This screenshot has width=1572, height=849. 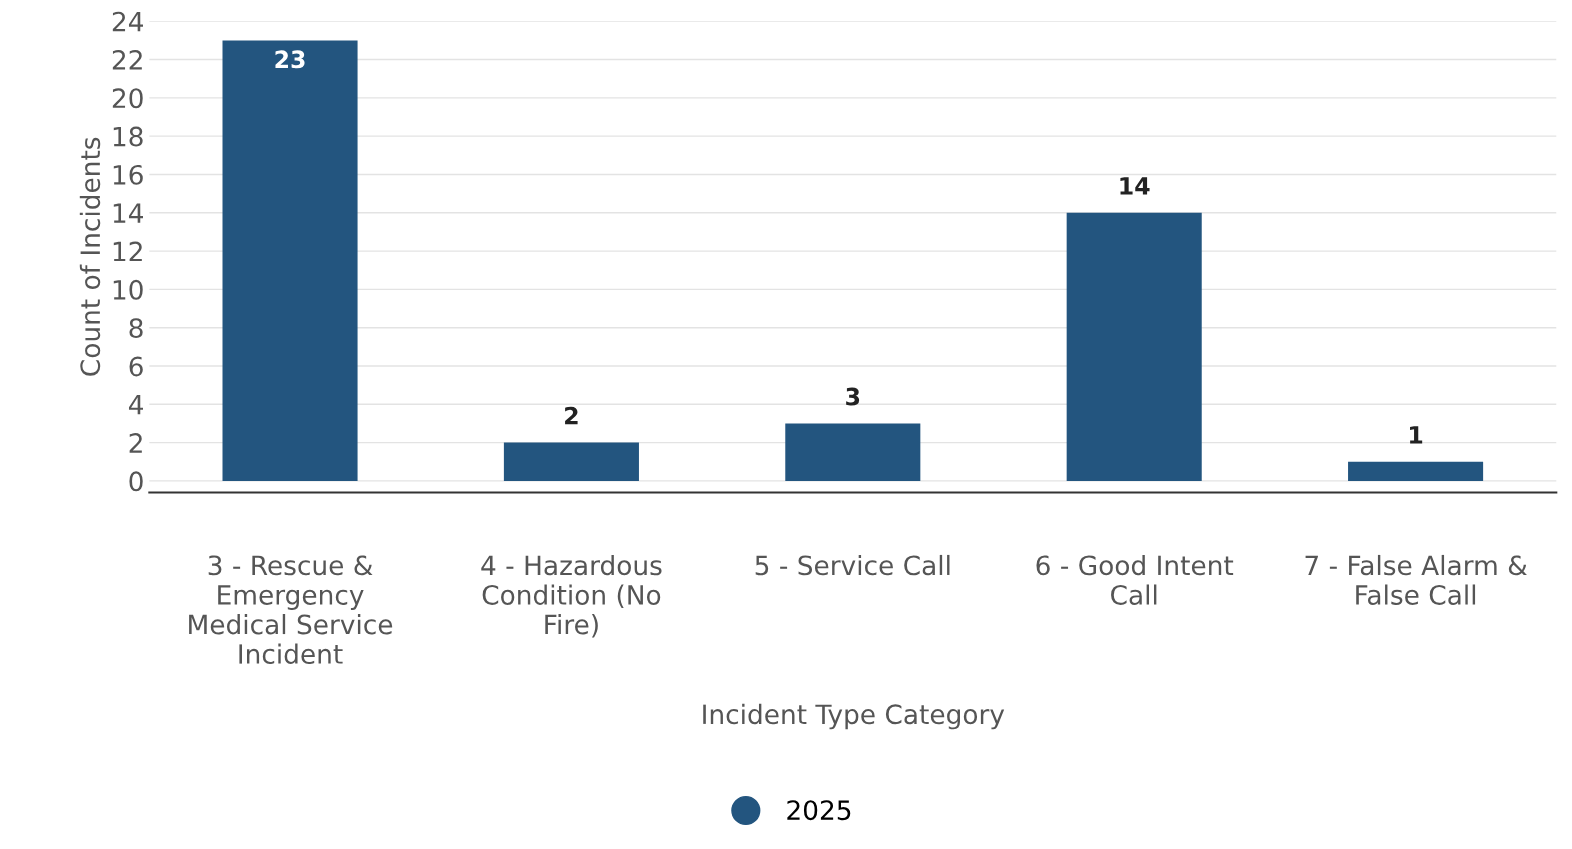 I want to click on x-tick-label: 7 - False Alarm & False Call, so click(x=1416, y=579).